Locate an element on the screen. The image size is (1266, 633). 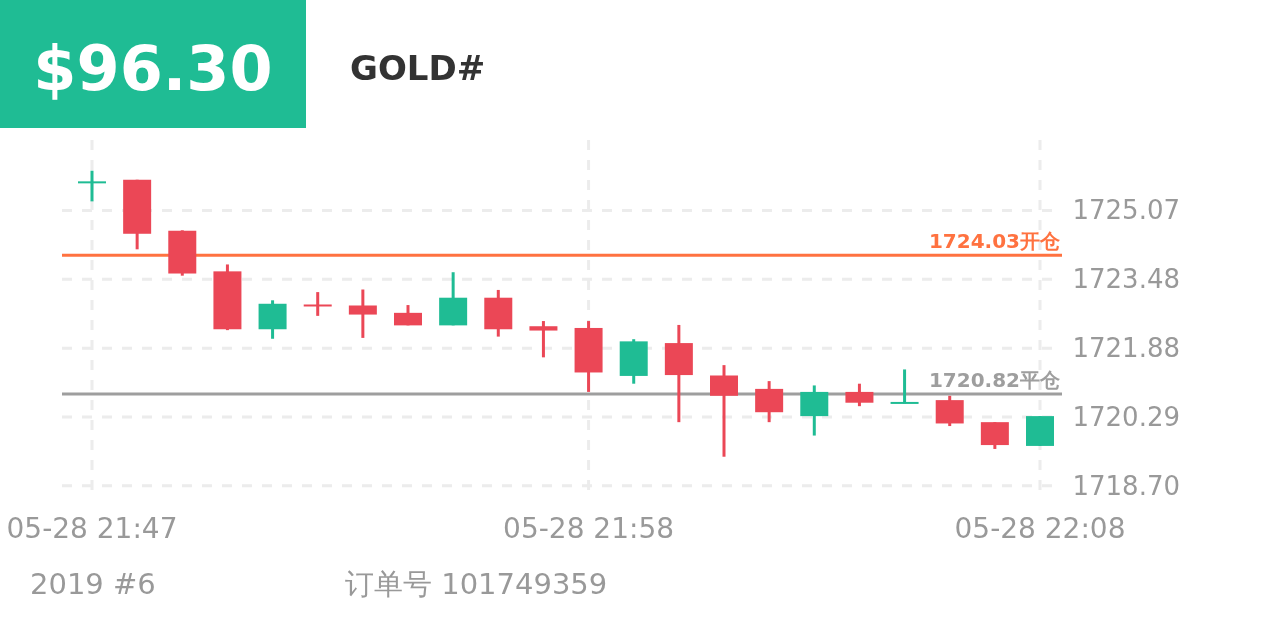
ytick: 1721.88 is located at coordinates (1126, 348).